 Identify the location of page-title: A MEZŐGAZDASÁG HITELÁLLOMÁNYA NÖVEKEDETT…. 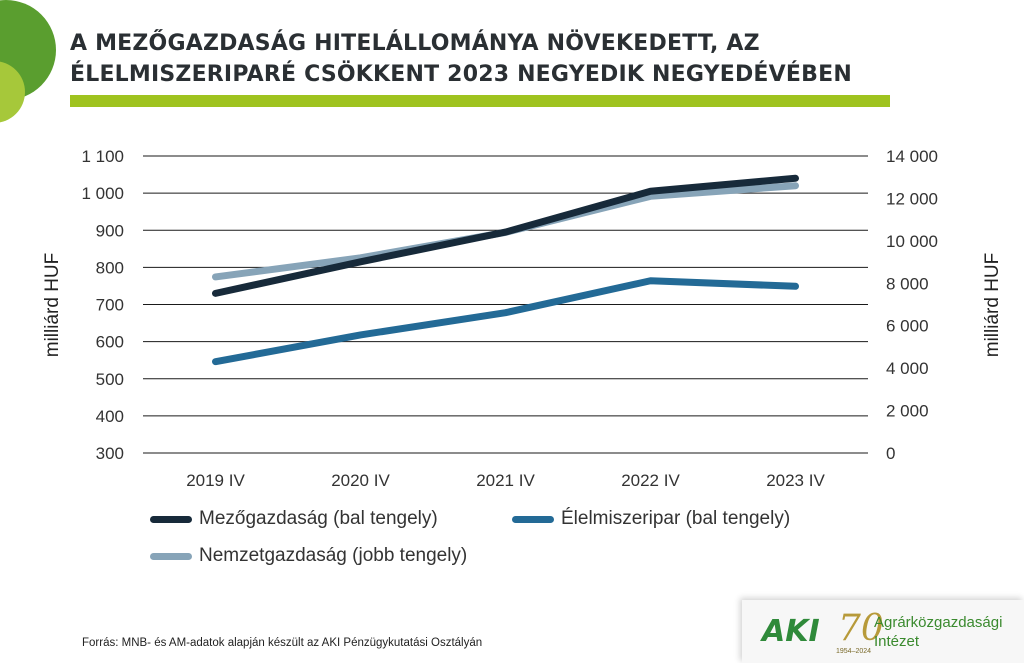
(520, 59).